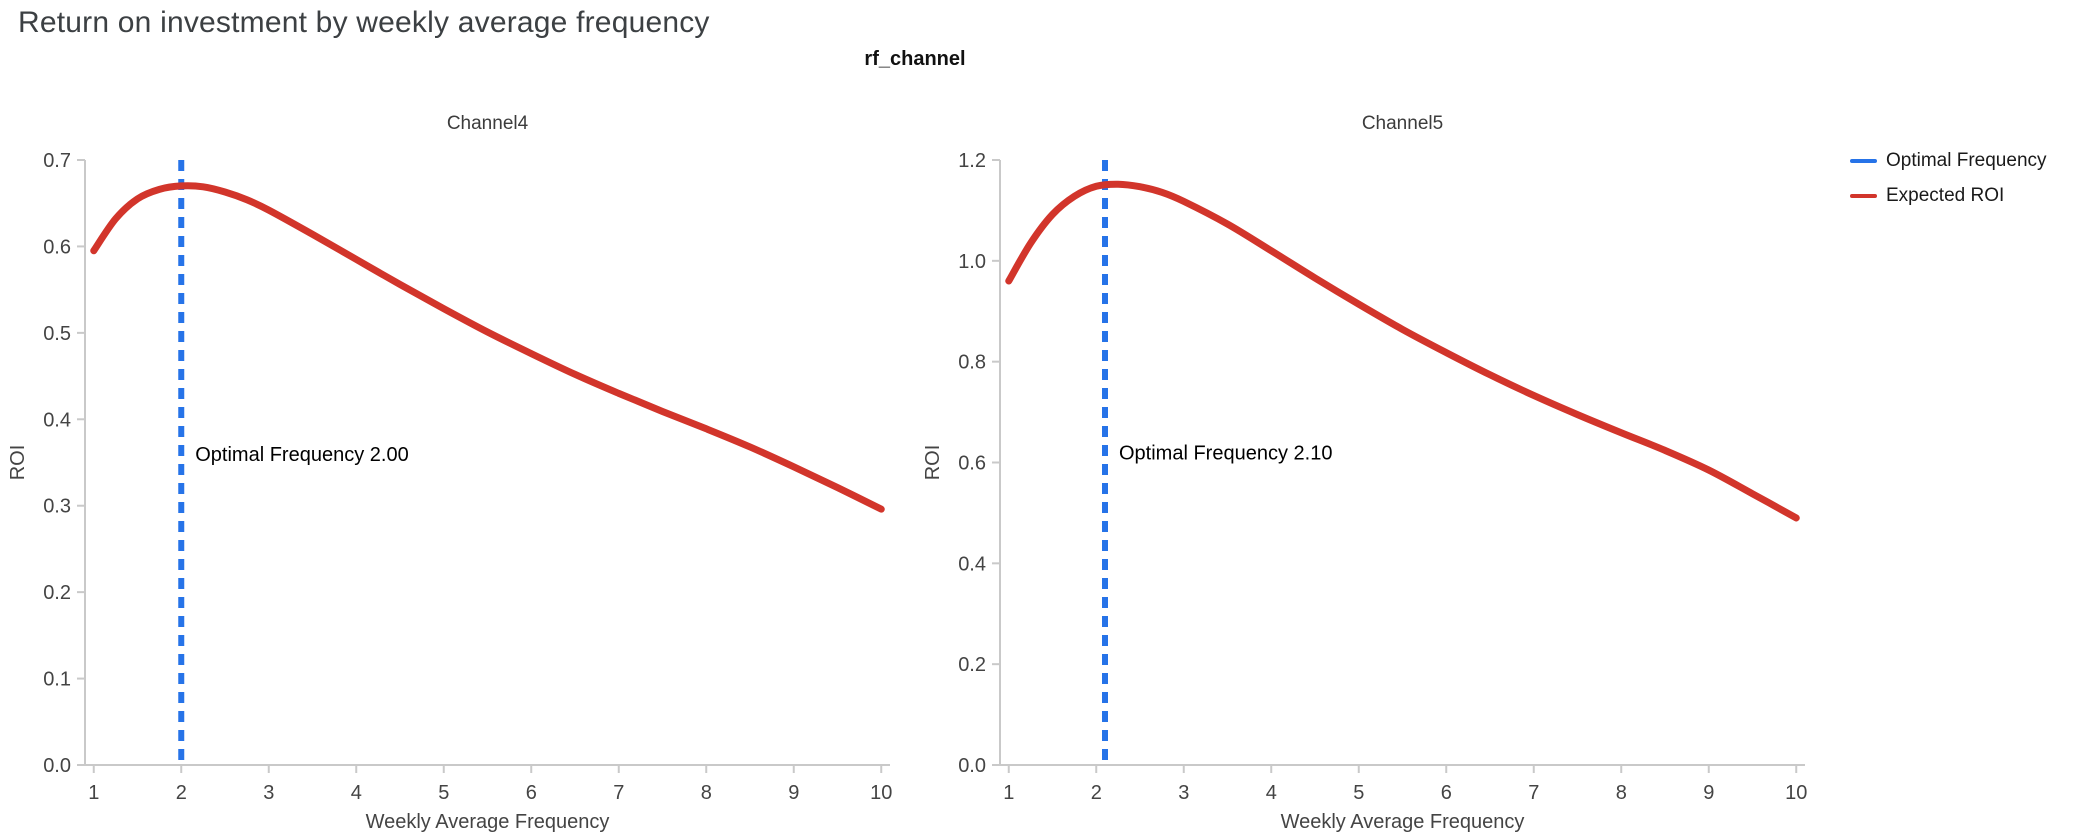  Describe the element at coordinates (57, 161) in the screenshot. I see `y-tick-label: 0.7` at that location.